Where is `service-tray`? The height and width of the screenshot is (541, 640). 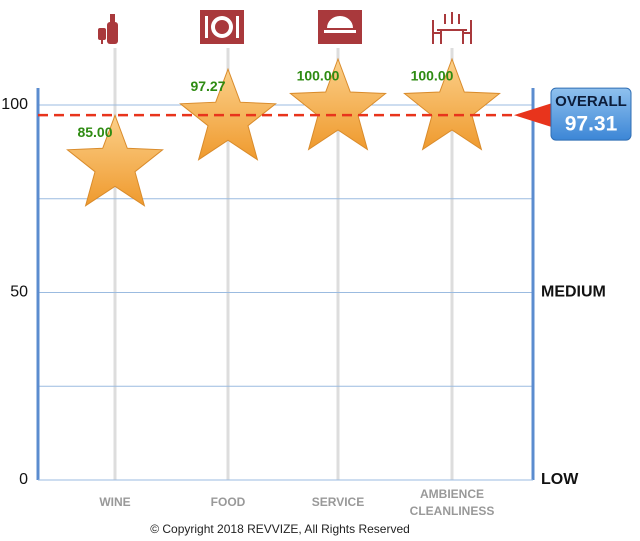
service-tray is located at coordinates (340, 31).